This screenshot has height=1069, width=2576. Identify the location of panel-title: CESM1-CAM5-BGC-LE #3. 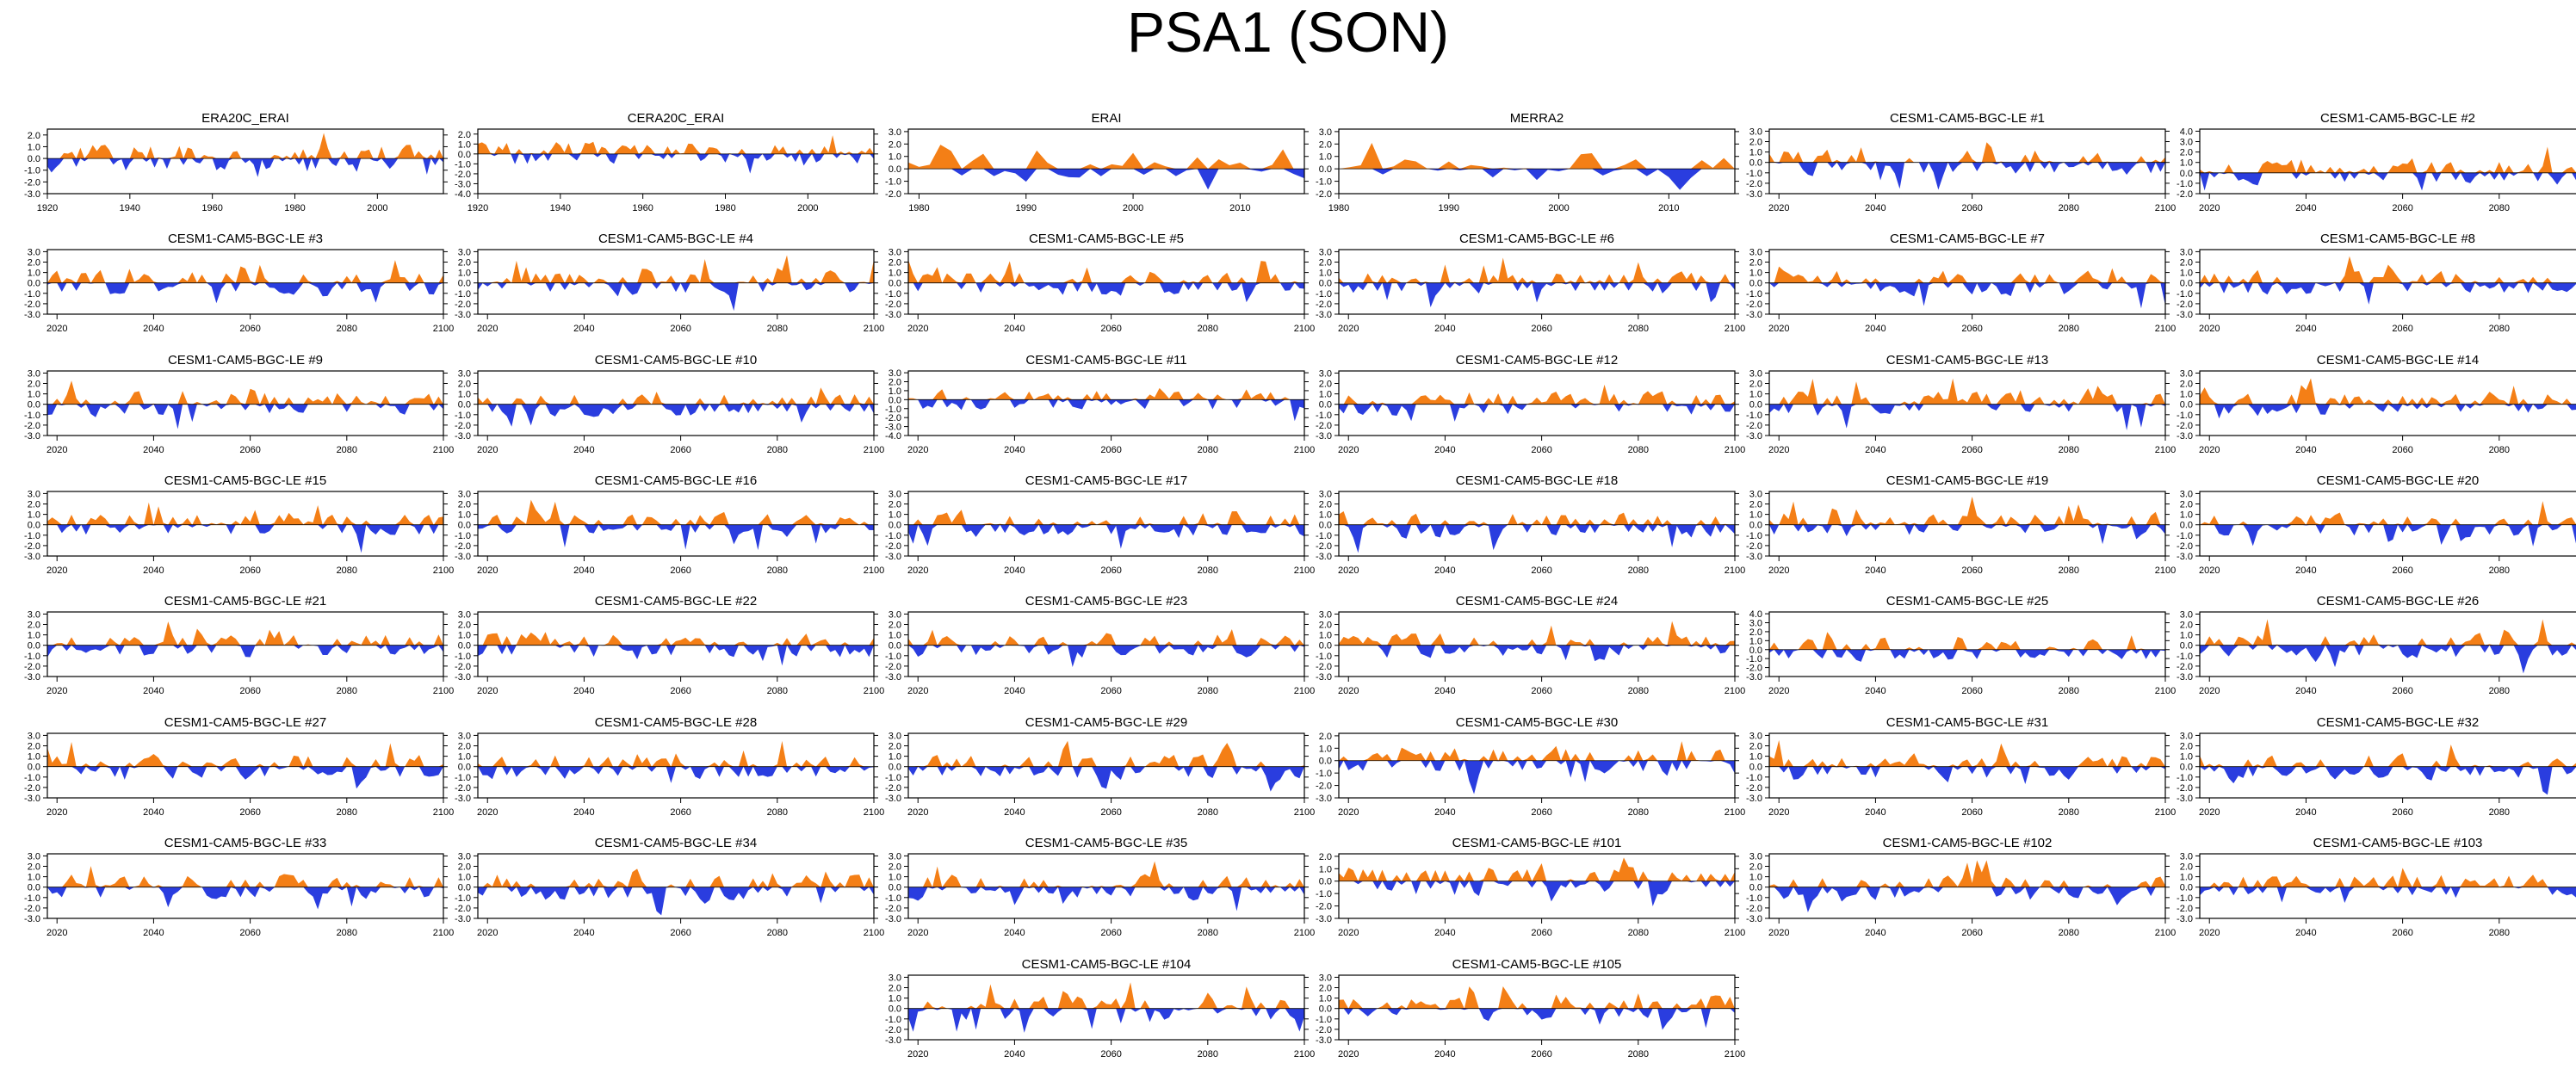
(245, 239).